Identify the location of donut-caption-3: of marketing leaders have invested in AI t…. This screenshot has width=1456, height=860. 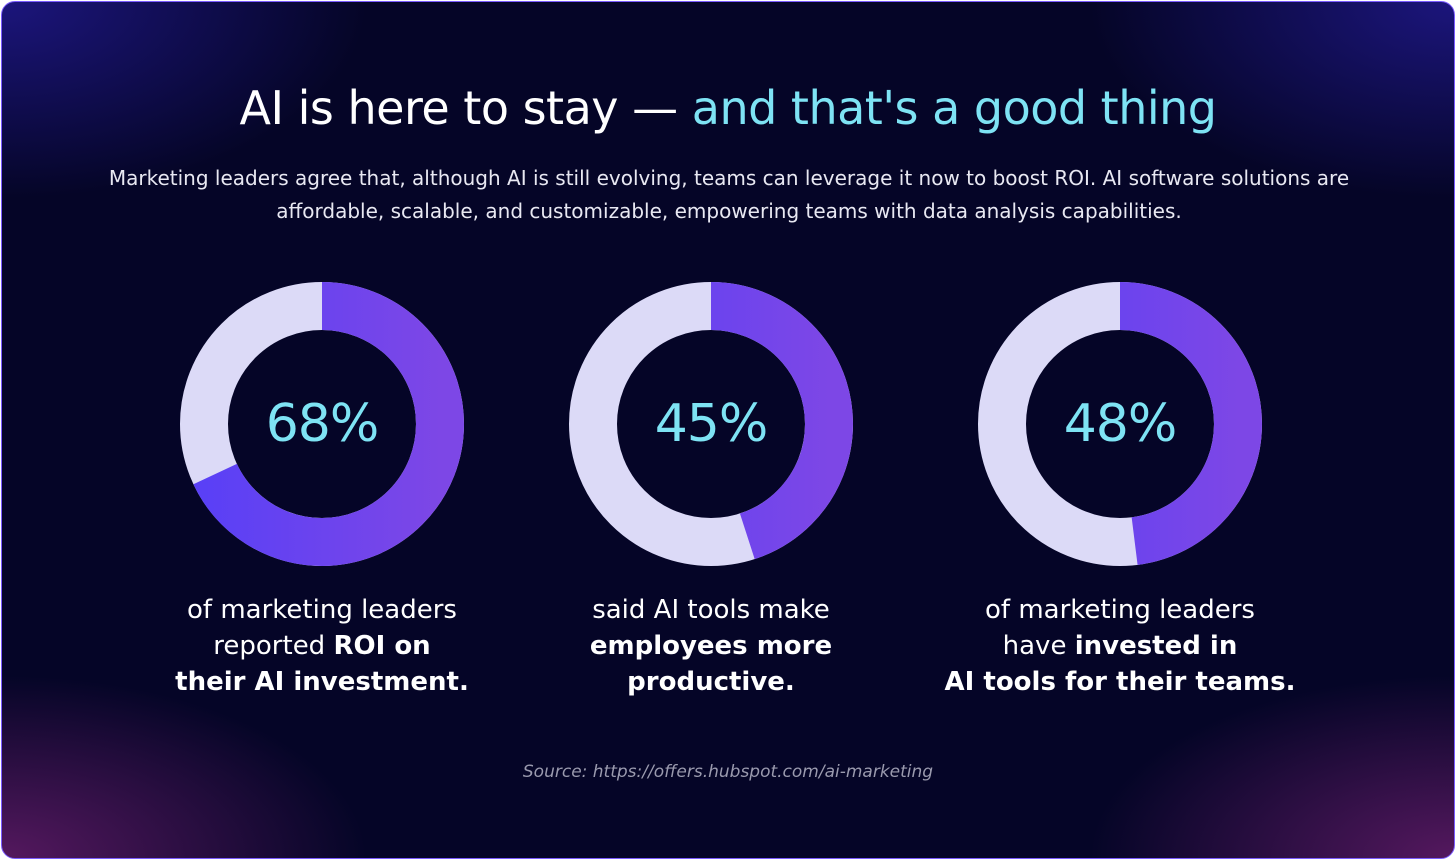
(1120, 646).